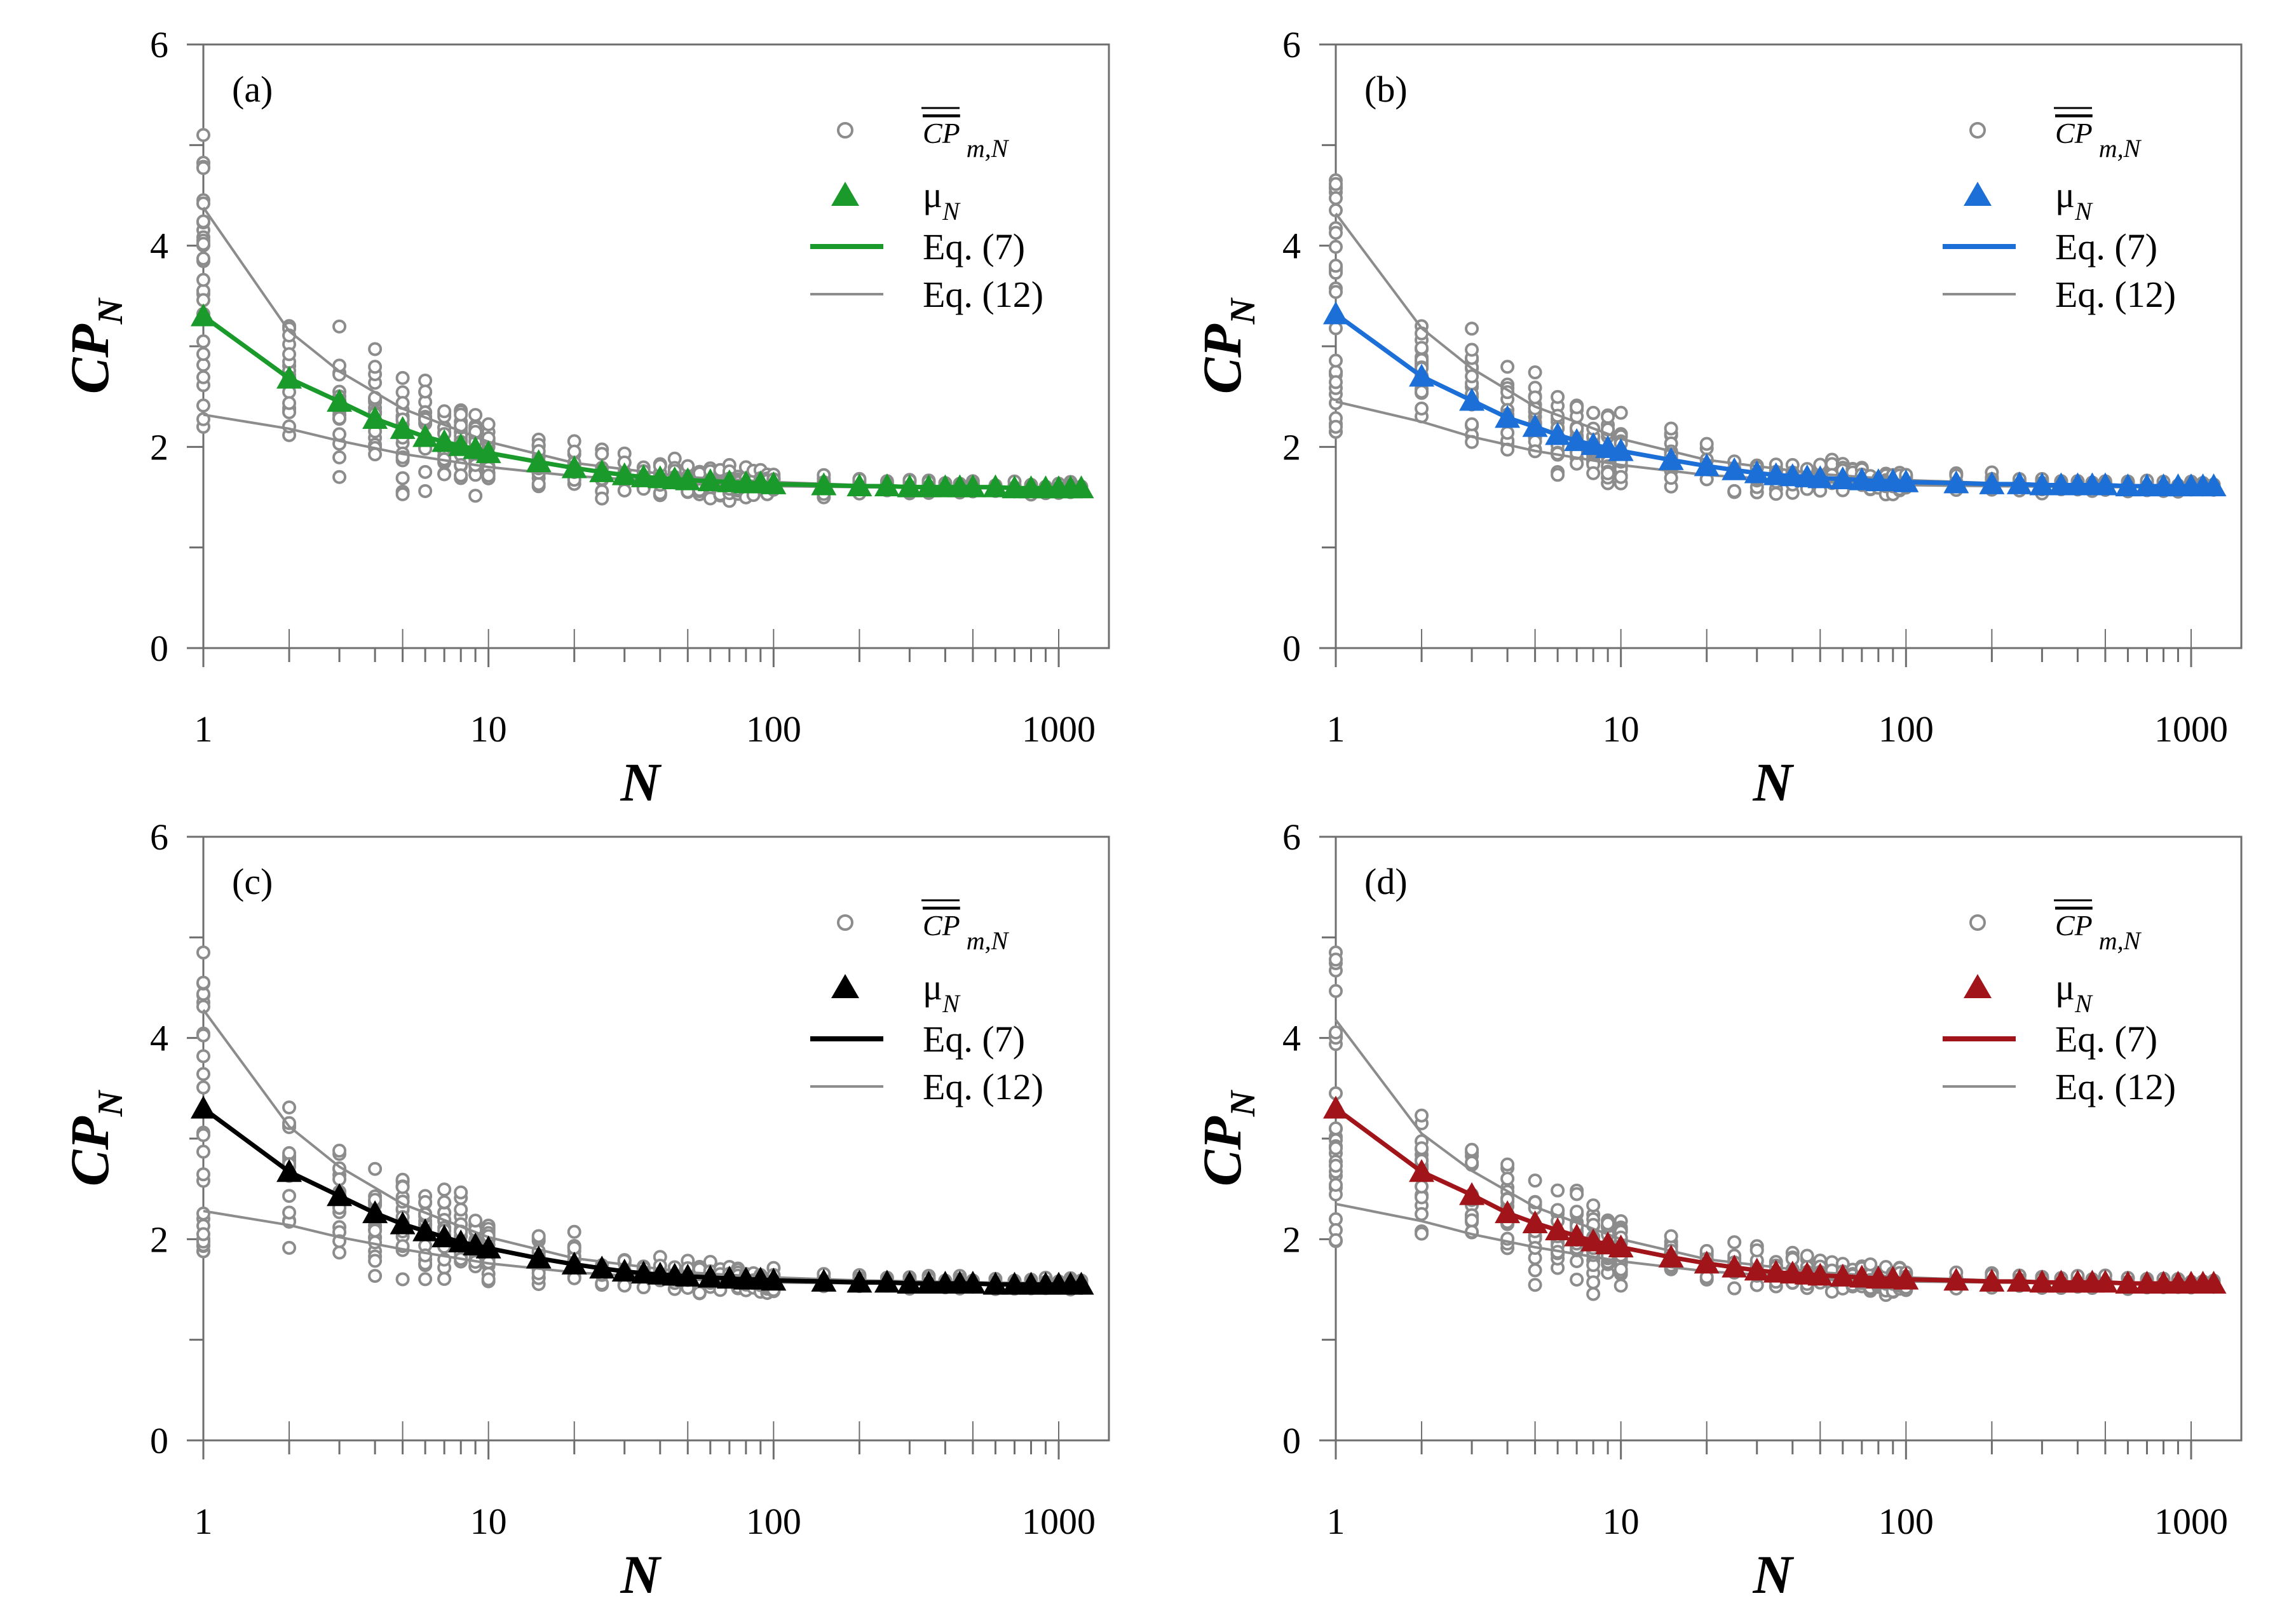 The image size is (2282, 1624). What do you see at coordinates (89, 1151) in the screenshot?
I see `y-axis-title-main: CP` at bounding box center [89, 1151].